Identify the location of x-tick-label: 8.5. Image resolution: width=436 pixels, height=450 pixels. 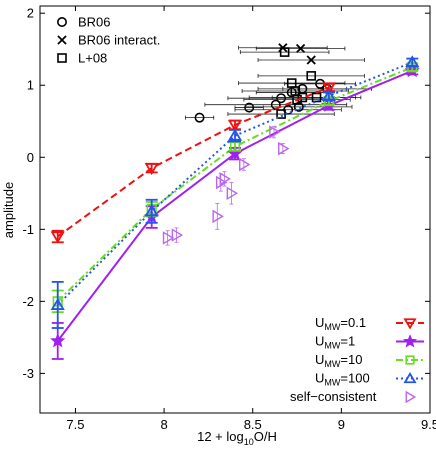
(253, 424).